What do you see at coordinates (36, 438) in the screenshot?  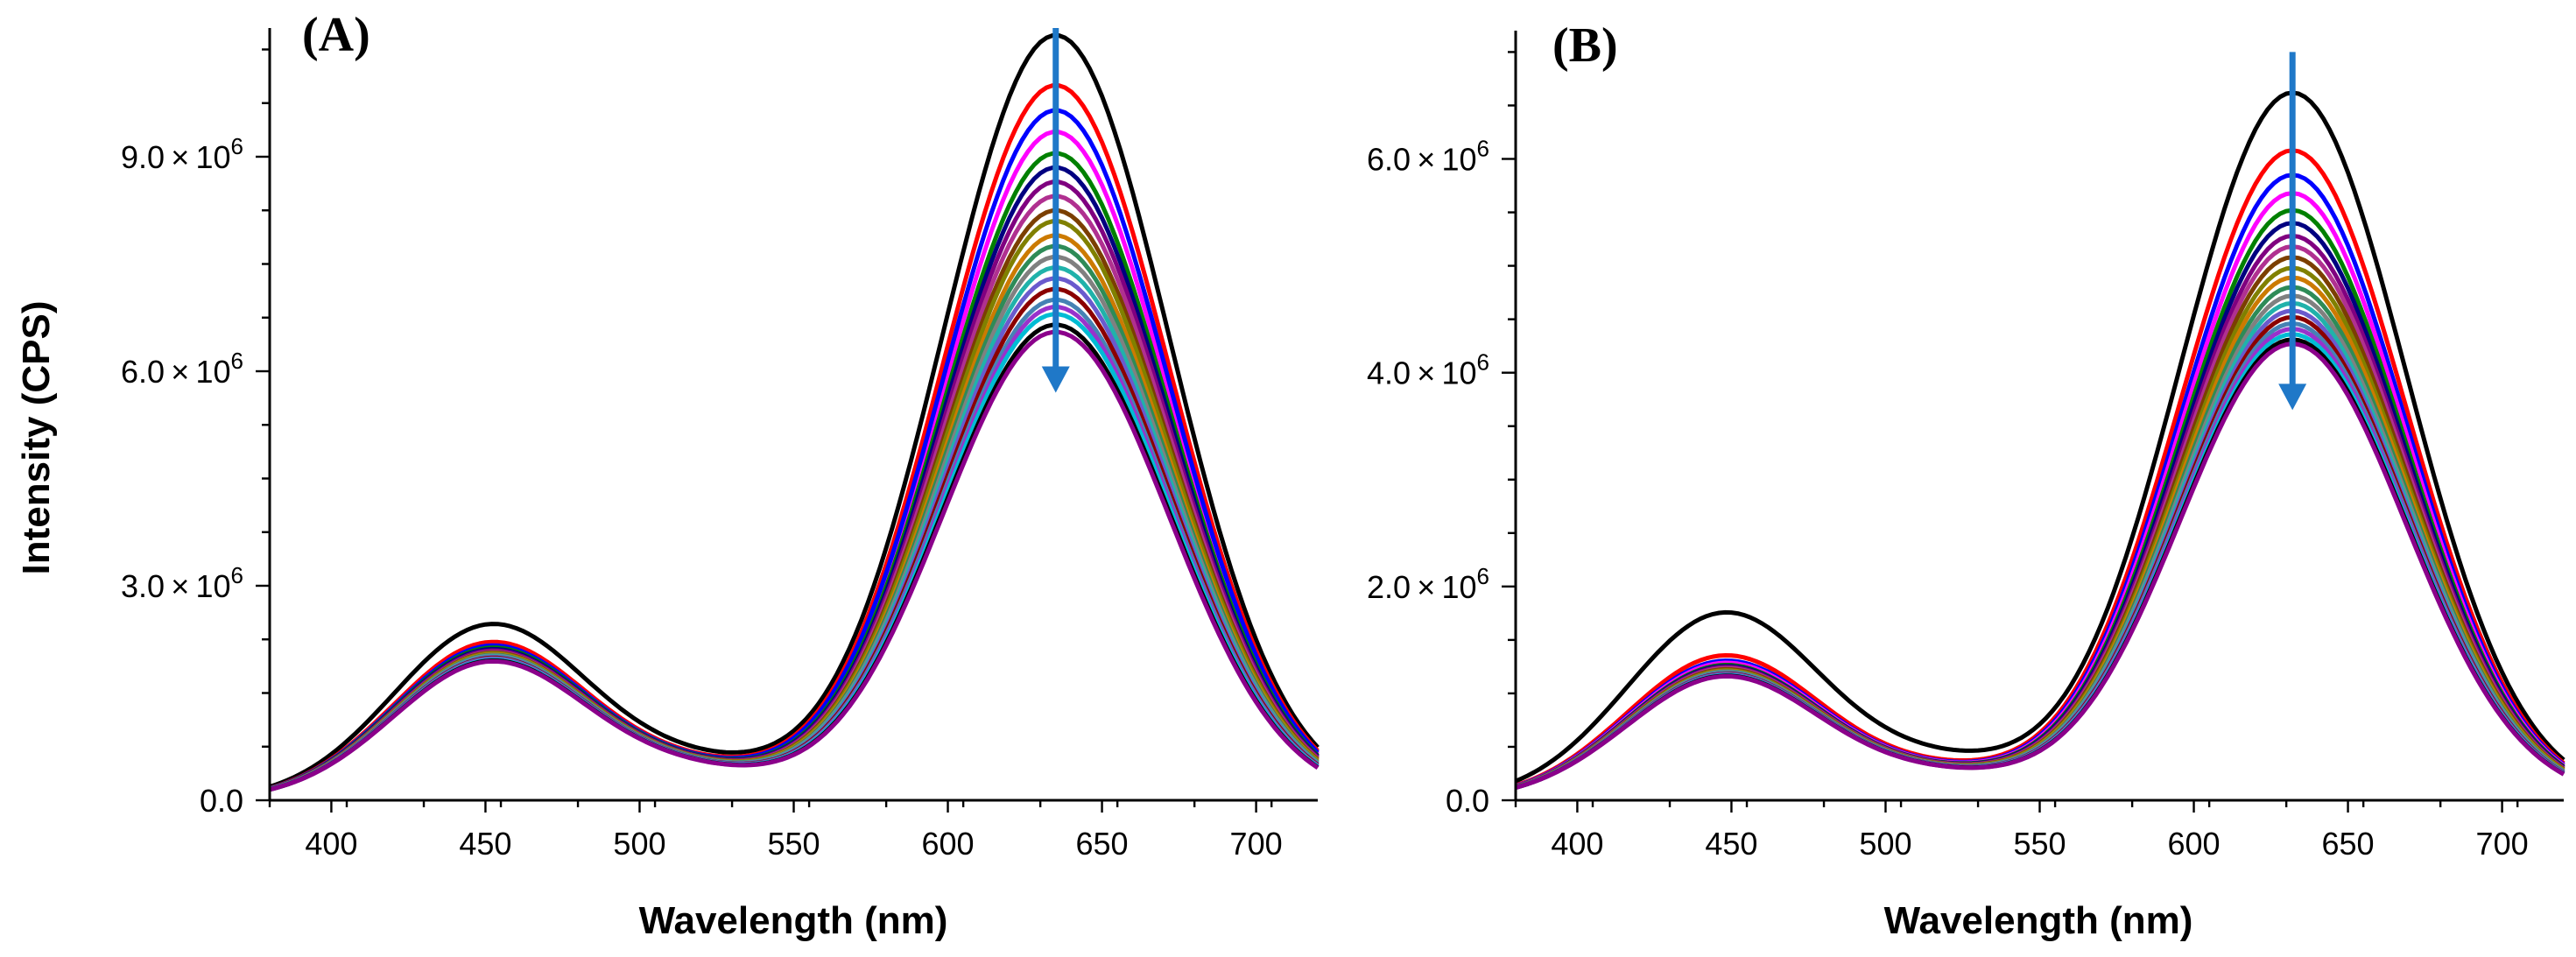 I see `y-axis-title: Intensity (CPS)` at bounding box center [36, 438].